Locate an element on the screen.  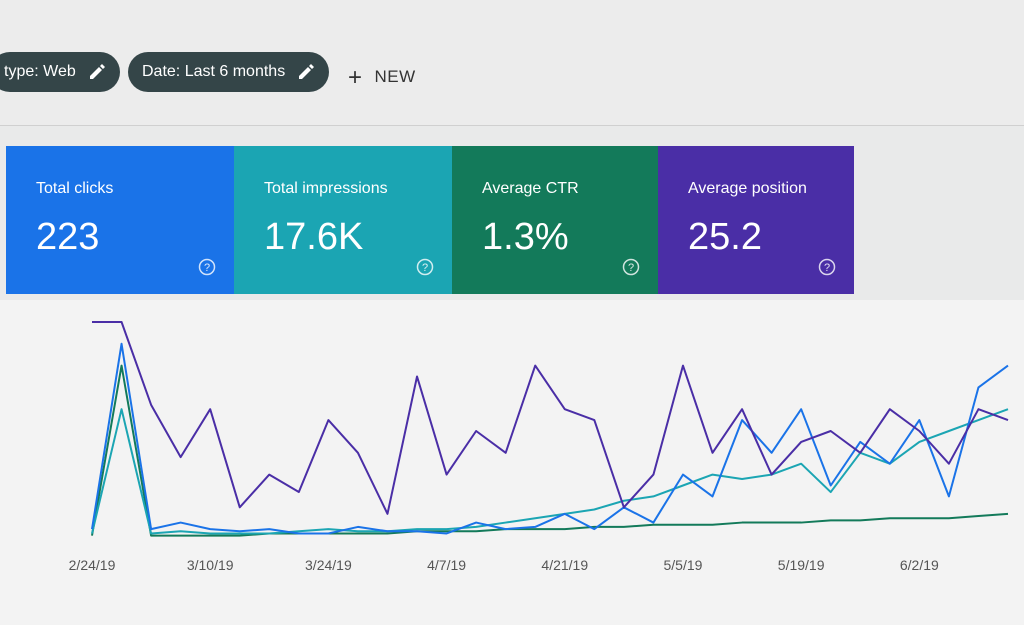
x-tick-label: 2/24/19 is located at coordinates (92, 565).